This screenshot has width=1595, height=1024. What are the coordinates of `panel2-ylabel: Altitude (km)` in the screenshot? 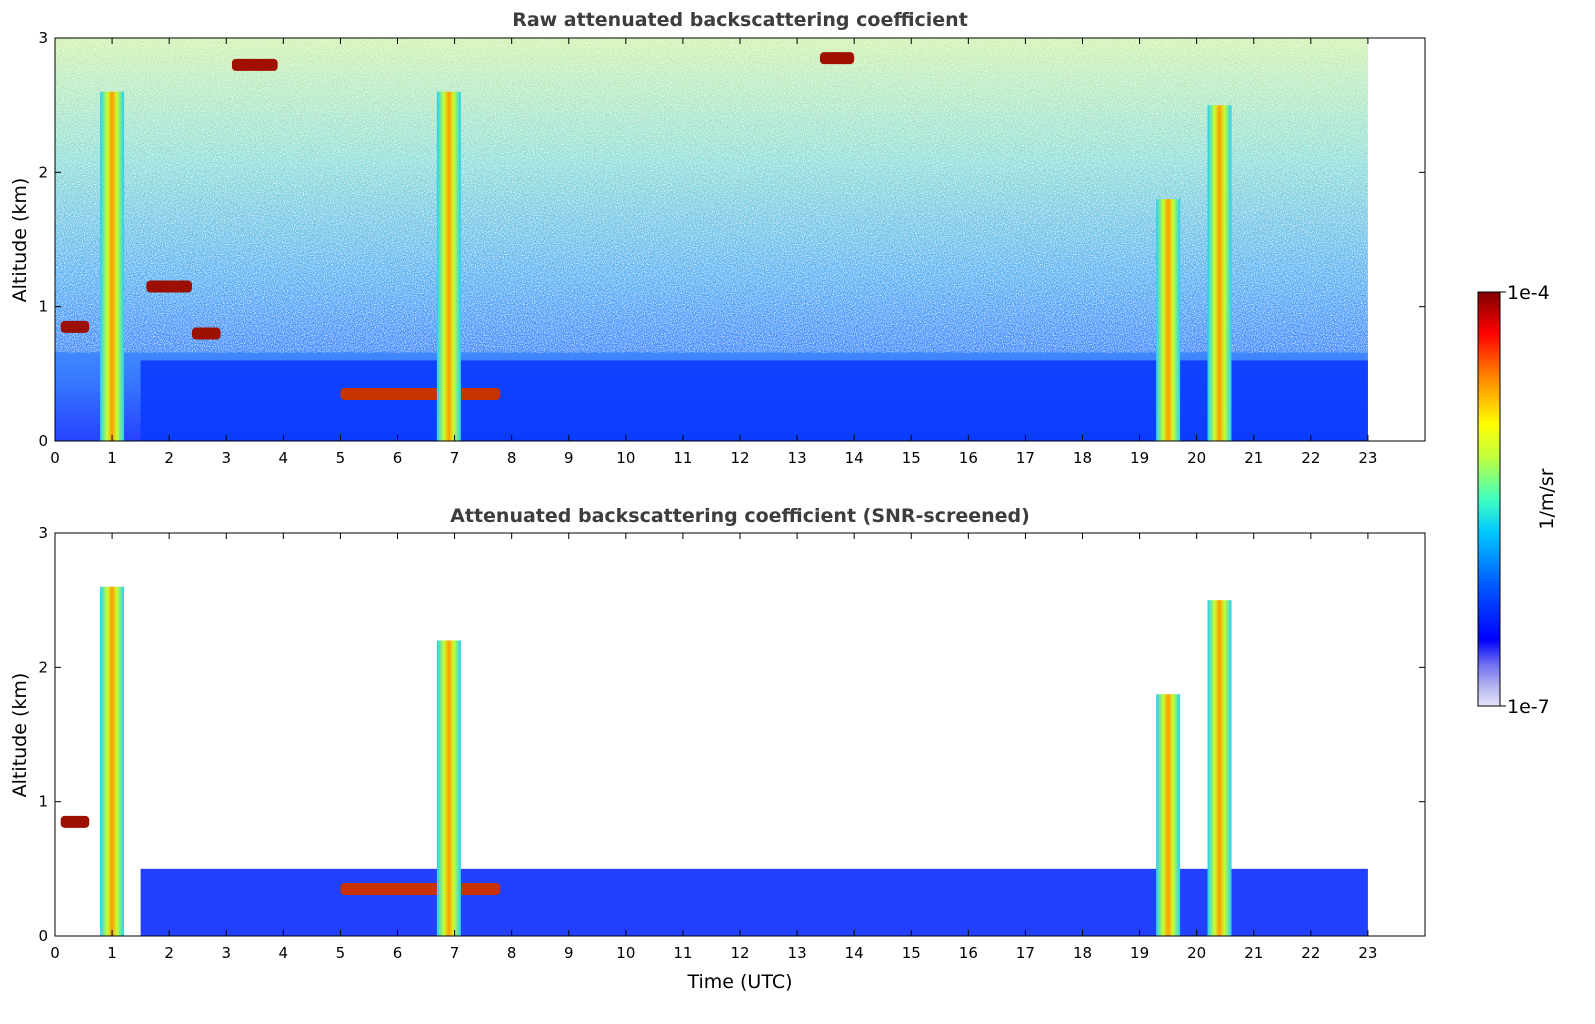 It's located at (20, 735).